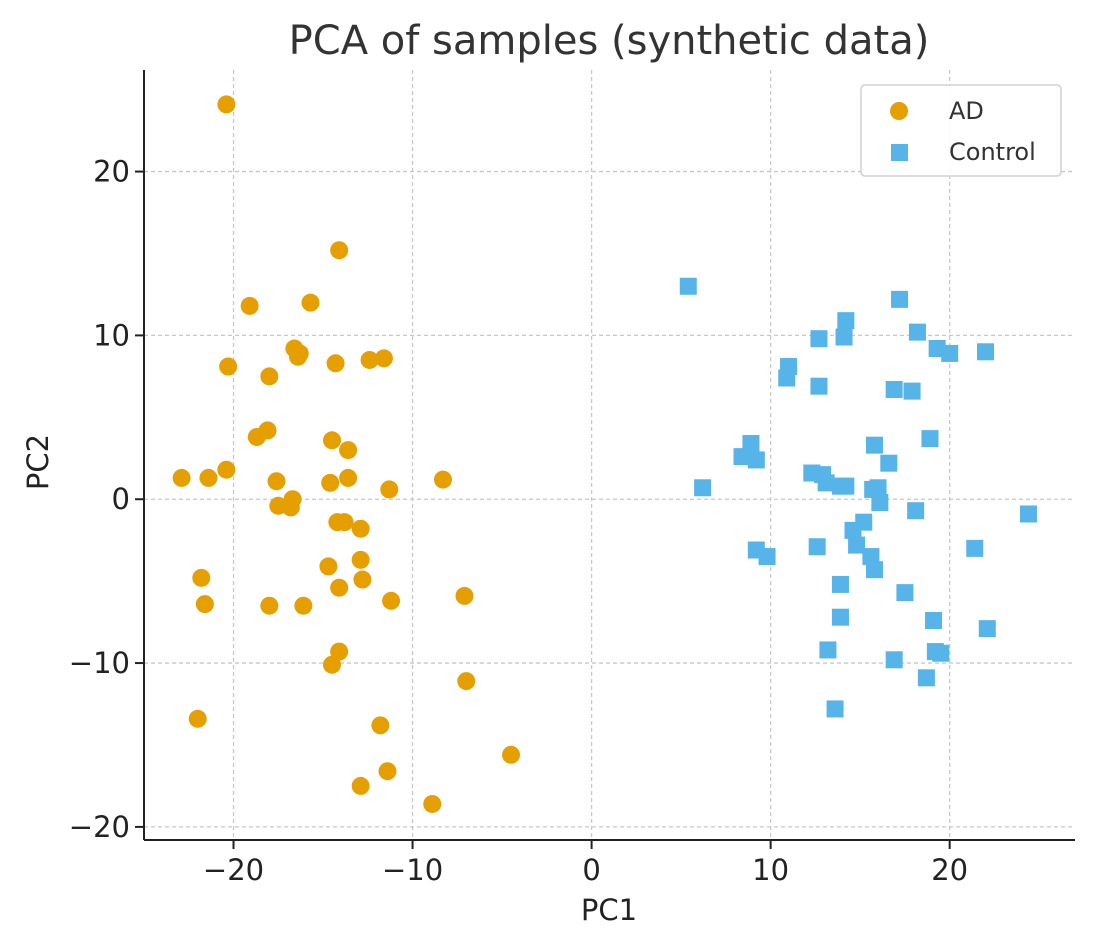 This screenshot has height=951, width=1094. What do you see at coordinates (111, 335) in the screenshot?
I see `y-tick-label: 10` at bounding box center [111, 335].